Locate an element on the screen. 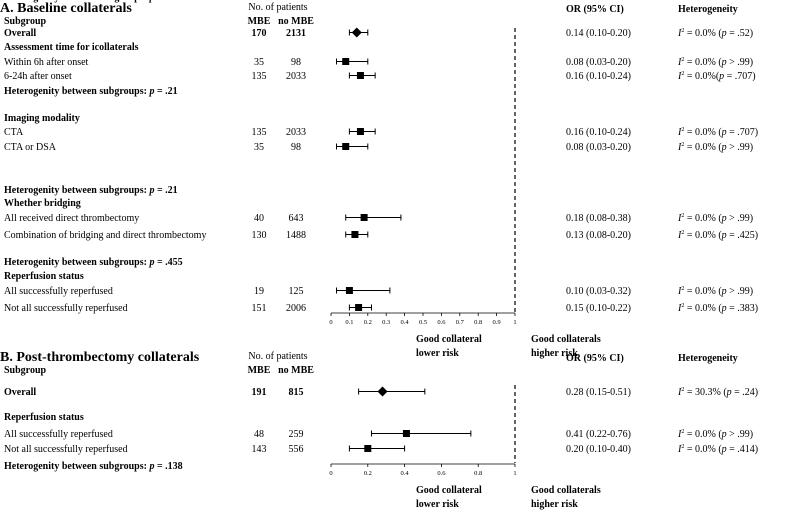 The height and width of the screenshot is (512, 790). heterogeneity-text: I2 = 0.0% (p = .707) is located at coordinates (717, 132).